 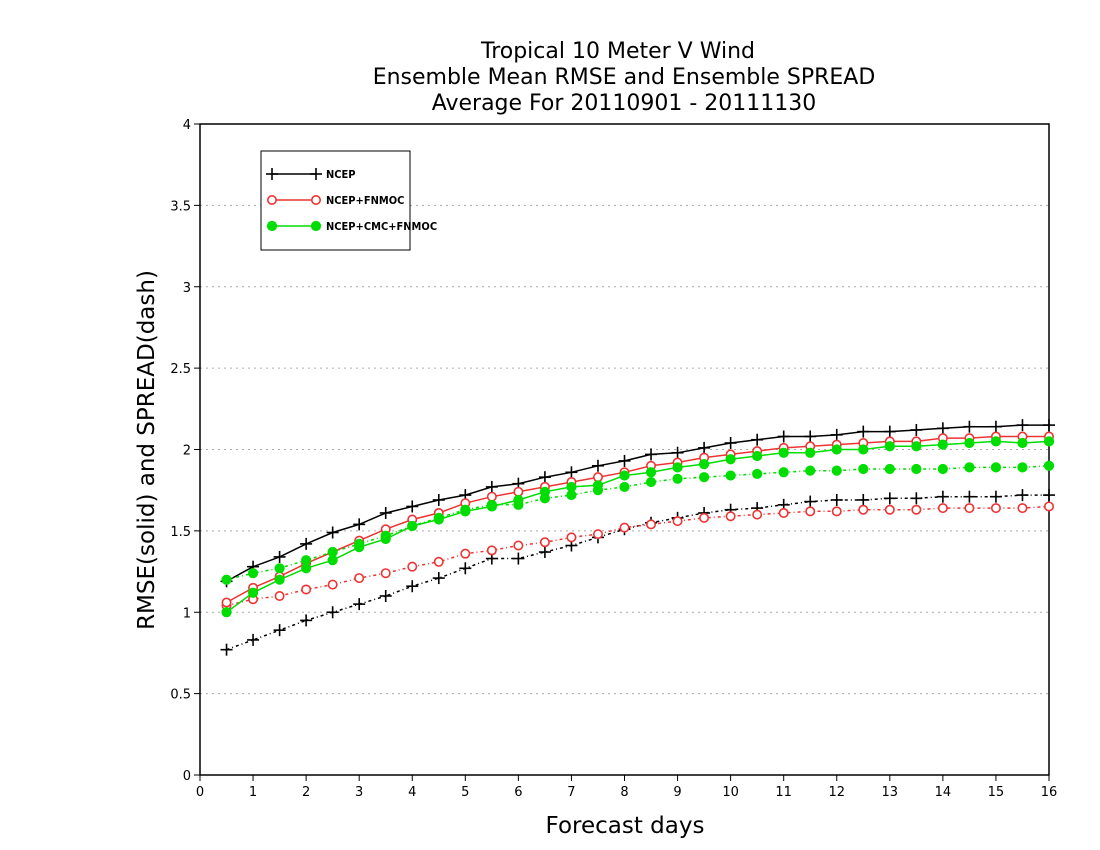 What do you see at coordinates (638, 556) in the screenshot?
I see `series-ncep-fnmoc-spread-line` at bounding box center [638, 556].